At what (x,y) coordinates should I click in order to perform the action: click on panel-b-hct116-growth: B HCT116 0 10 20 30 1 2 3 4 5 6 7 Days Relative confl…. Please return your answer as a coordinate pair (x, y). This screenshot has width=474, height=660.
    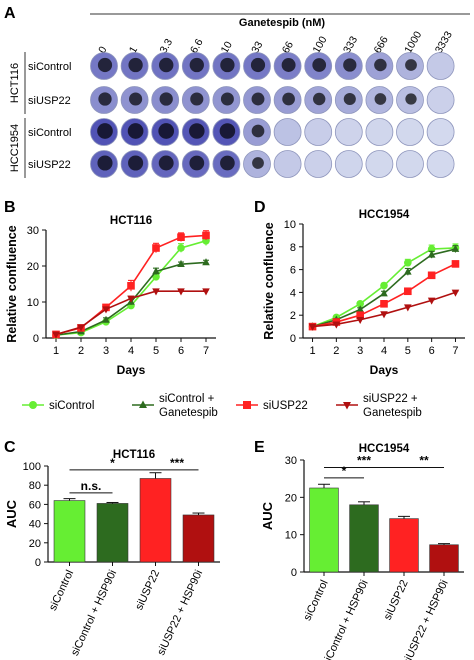
    Looking at the image, I should click on (110, 288).